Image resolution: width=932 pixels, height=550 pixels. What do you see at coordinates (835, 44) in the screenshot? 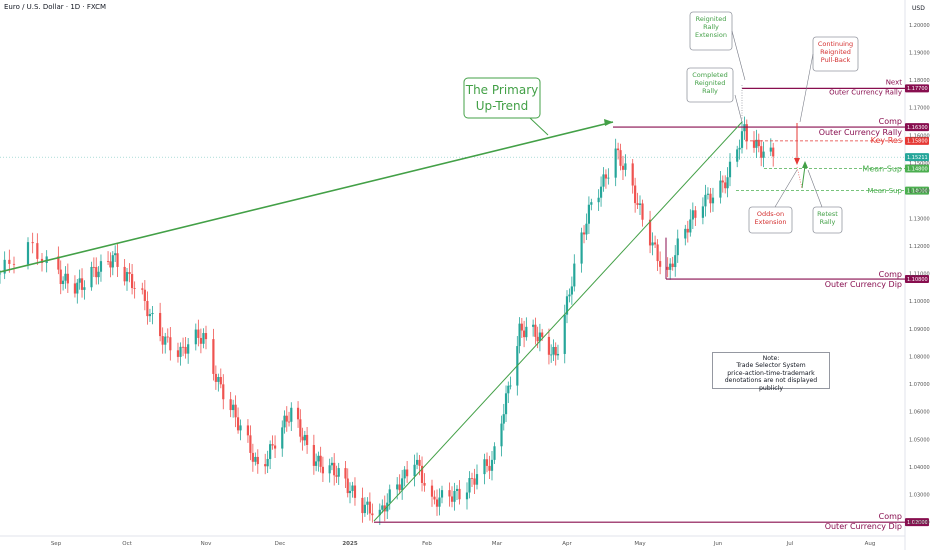
I see `continuing-pullback-box-text: Continuing` at bounding box center [835, 44].